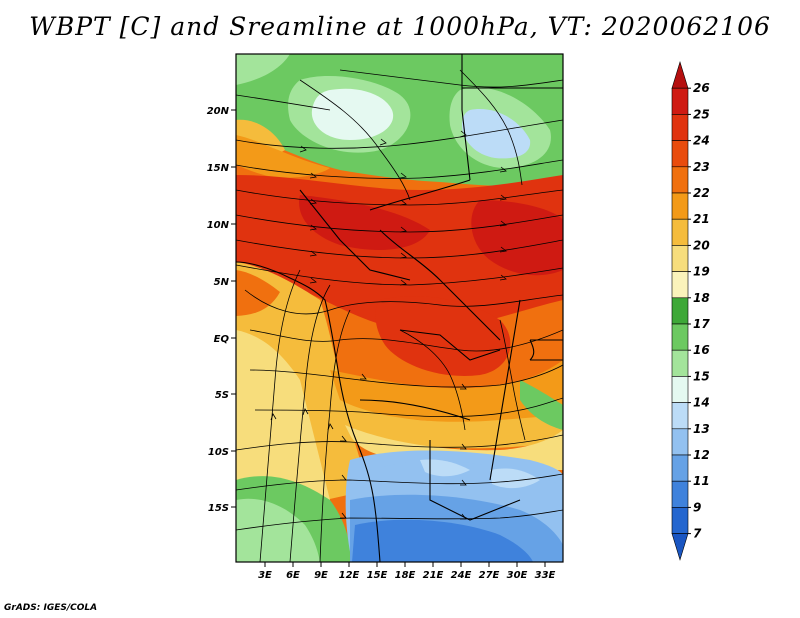  I want to click on lon-label: 9E, so click(321, 575).